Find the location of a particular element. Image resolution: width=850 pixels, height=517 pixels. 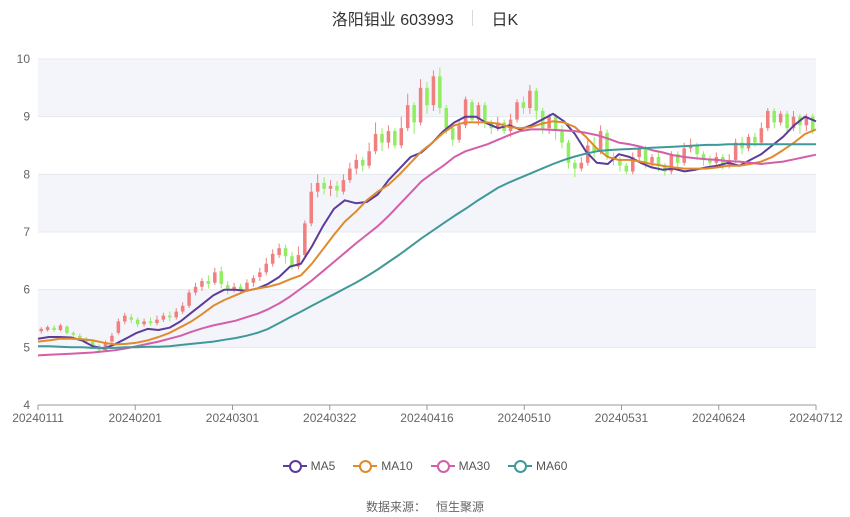

legend-swatch-ma5 is located at coordinates (294, 466).